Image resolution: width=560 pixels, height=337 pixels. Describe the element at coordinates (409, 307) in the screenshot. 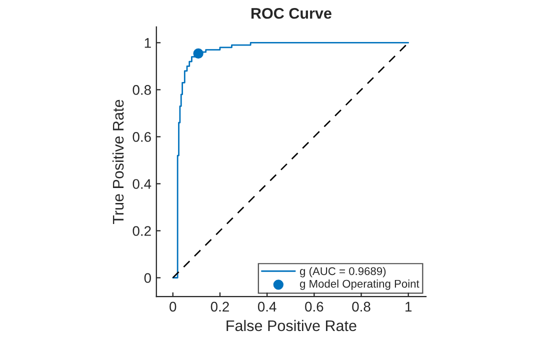

I see `x-tick-label: 1` at that location.